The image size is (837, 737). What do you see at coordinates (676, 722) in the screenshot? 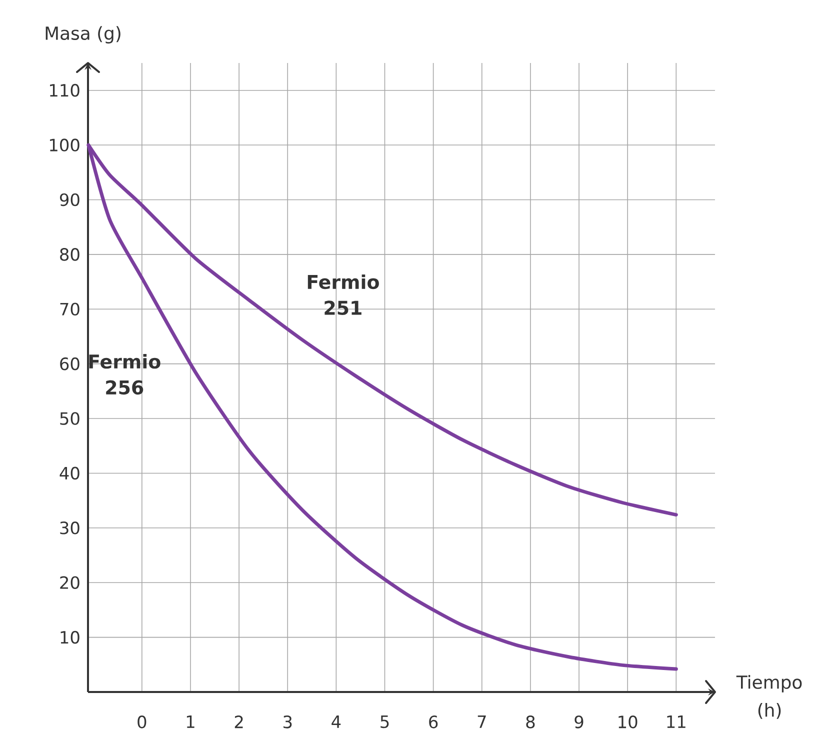
I see `x-tick-label: 11` at bounding box center [676, 722].